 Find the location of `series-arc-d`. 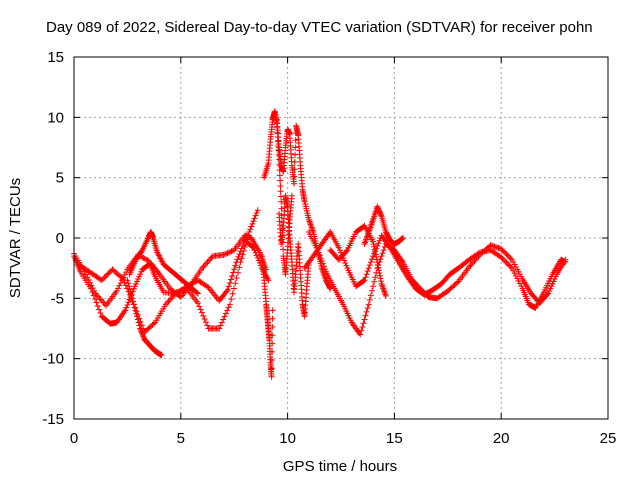

series-arc-d is located at coordinates (144, 318).